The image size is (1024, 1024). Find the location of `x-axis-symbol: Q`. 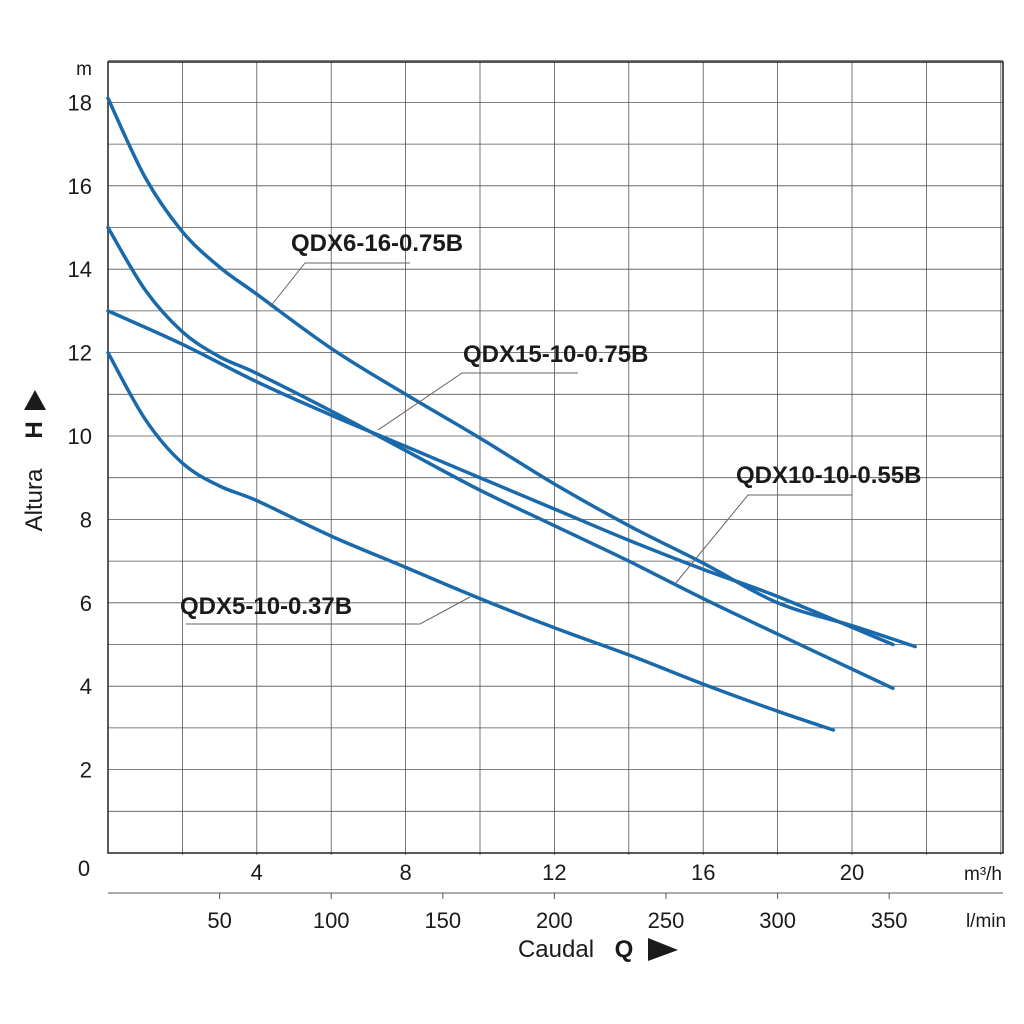

x-axis-symbol: Q is located at coordinates (624, 949).